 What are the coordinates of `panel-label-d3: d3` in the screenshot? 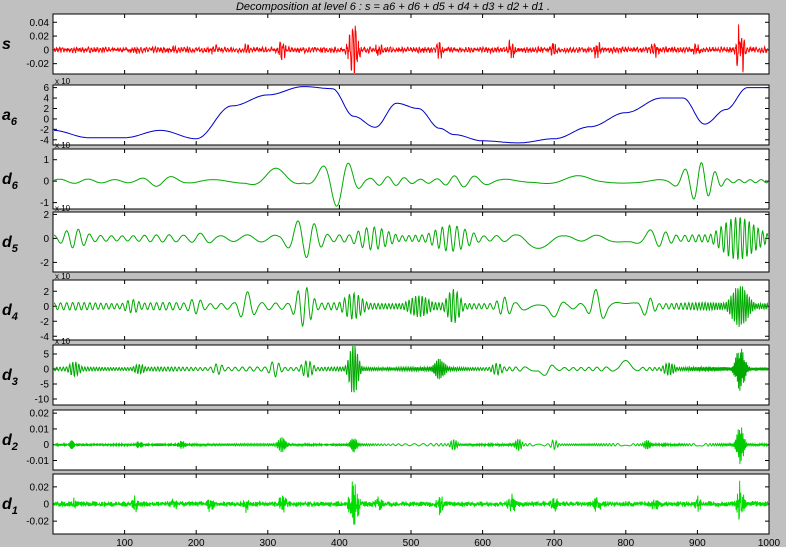 It's located at (10, 377).